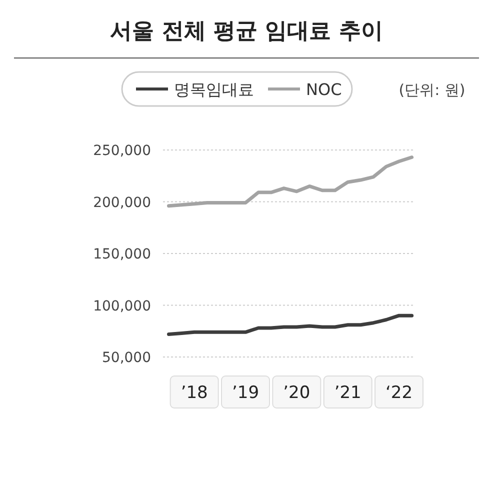 The image size is (493, 477). Describe the element at coordinates (122, 254) in the screenshot. I see `y-tick-label: 150,000` at that location.